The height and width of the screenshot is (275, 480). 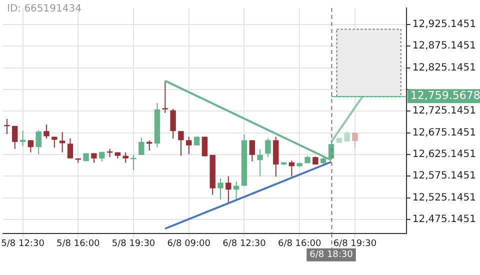 What do you see at coordinates (444, 46) in the screenshot?
I see `y-tick-label: 12,875.1451` at bounding box center [444, 46].